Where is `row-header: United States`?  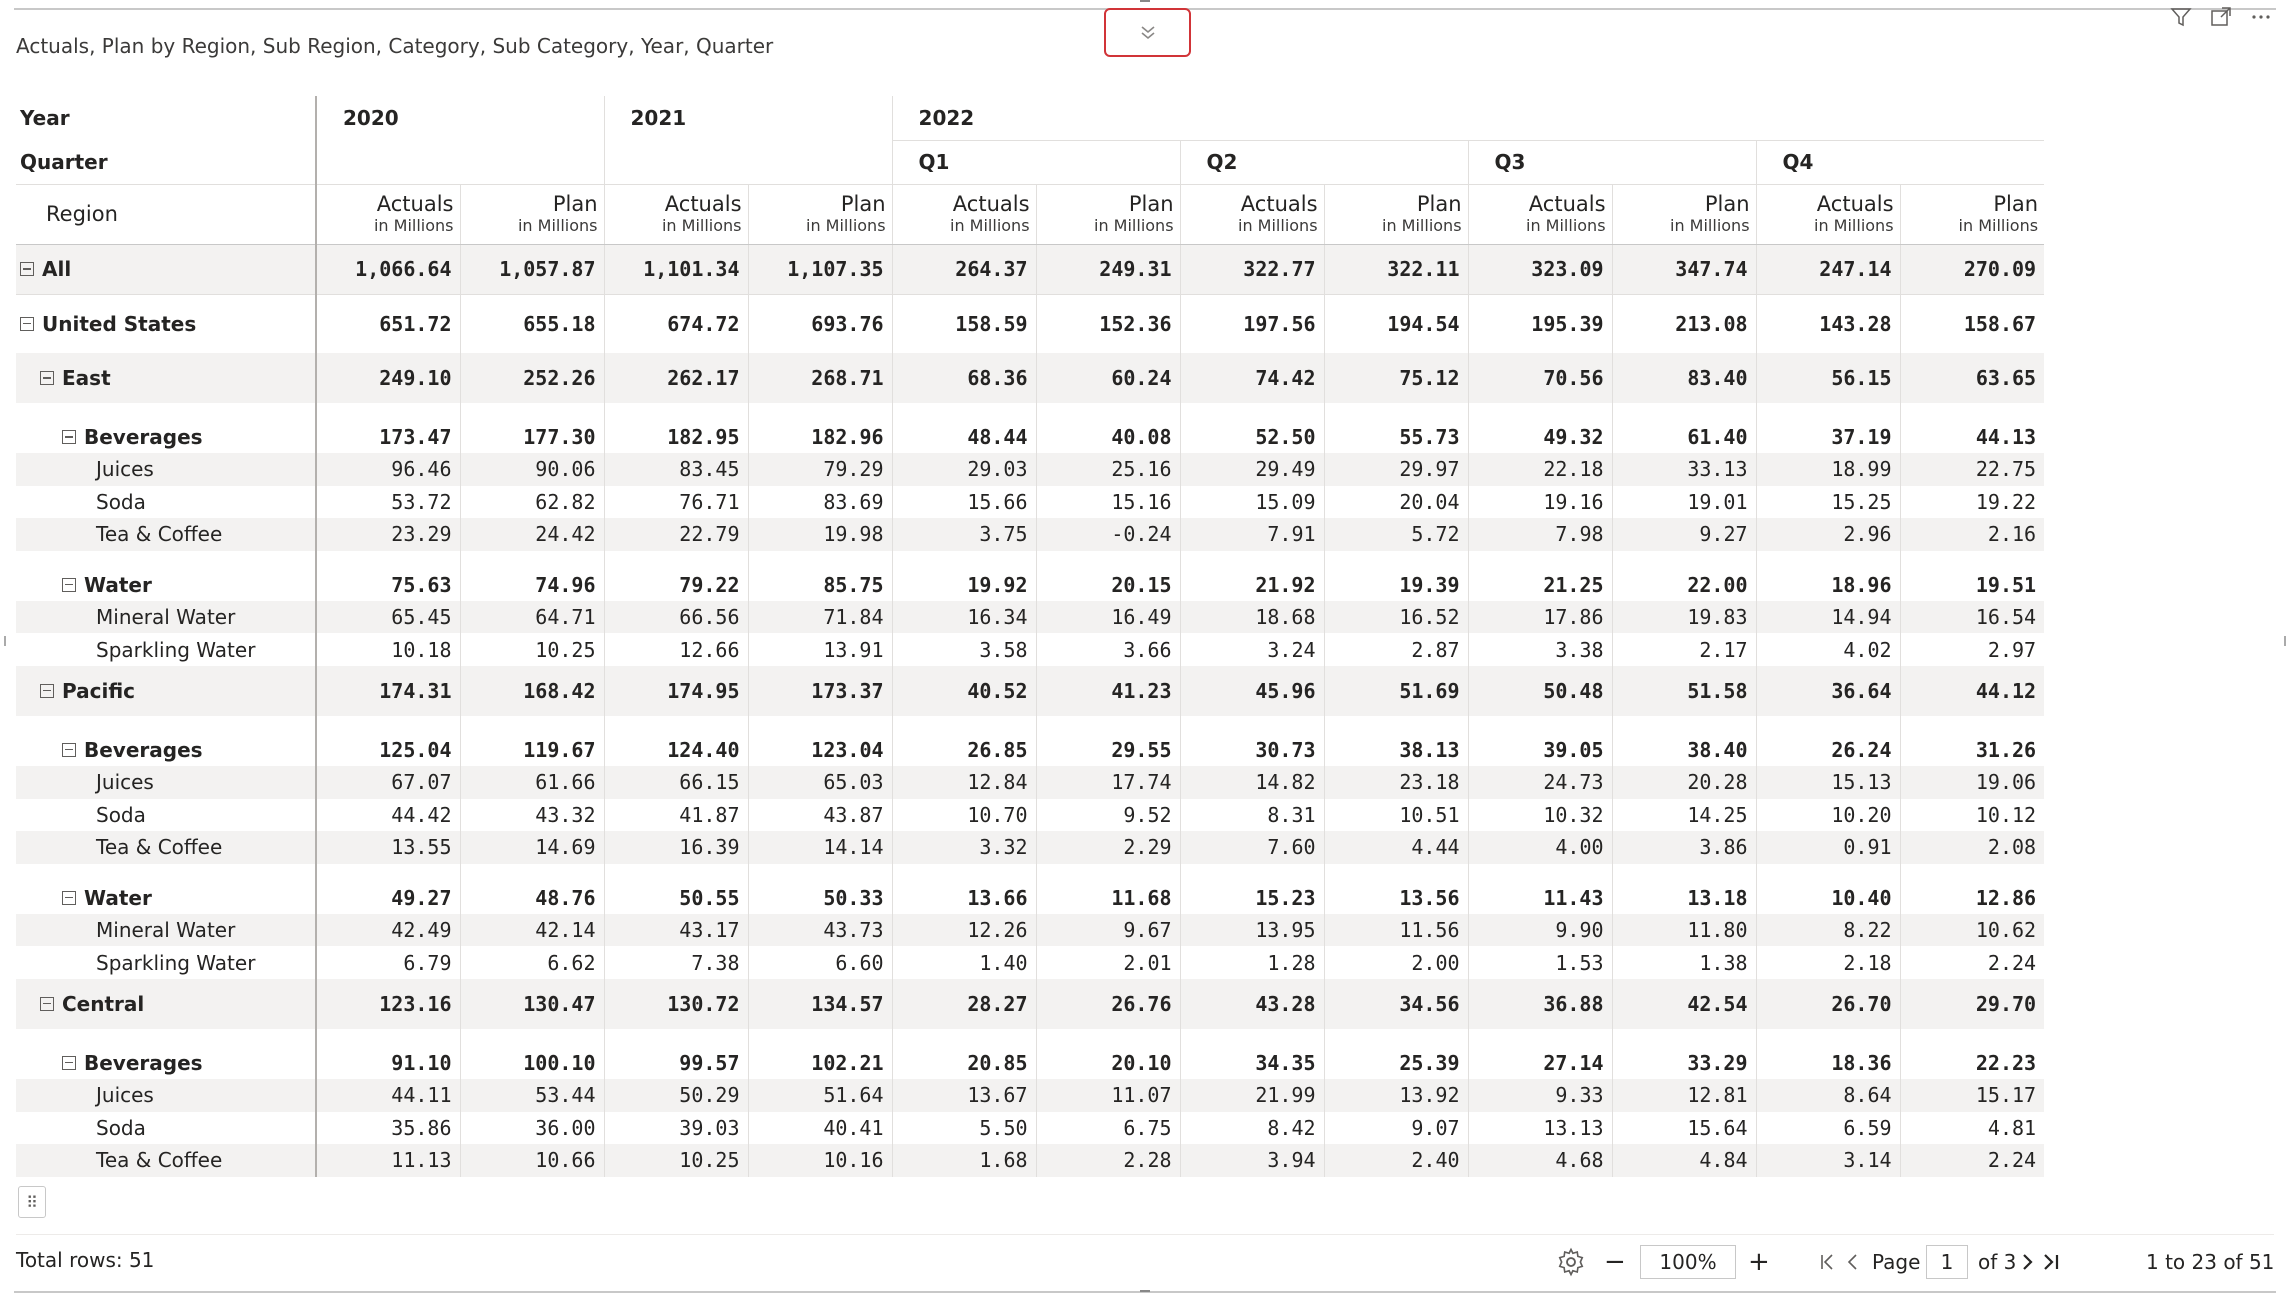
row-header: United States is located at coordinates (166, 323).